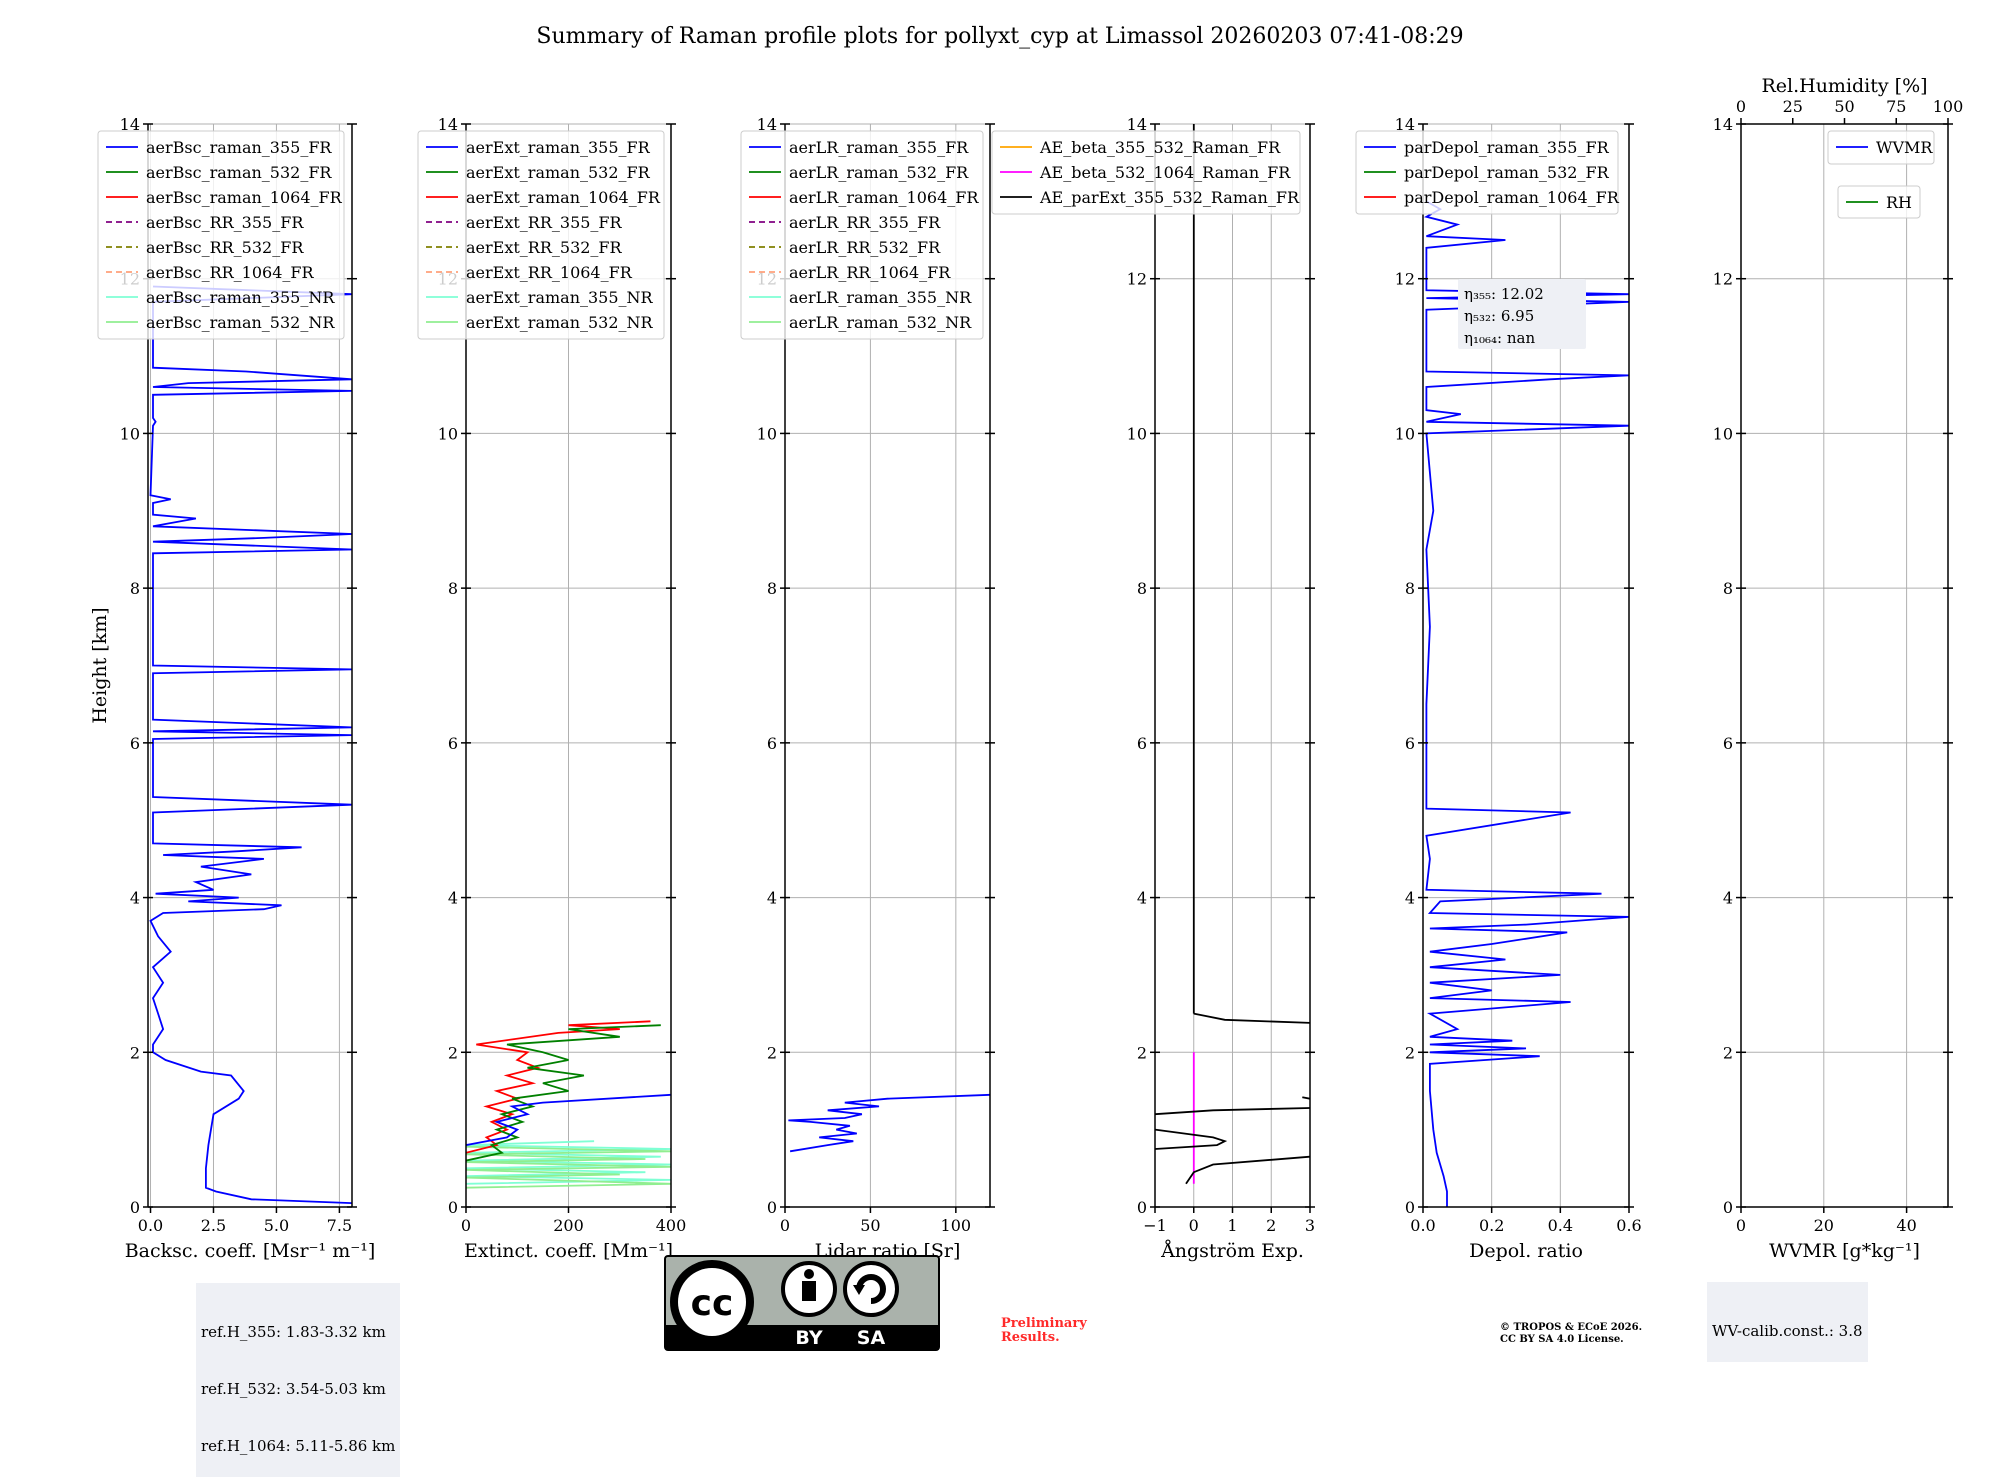 Image resolution: width=2000 pixels, height=1477 pixels. I want to click on legend-label: parDepol_raman_1064_FR, so click(1512, 197).